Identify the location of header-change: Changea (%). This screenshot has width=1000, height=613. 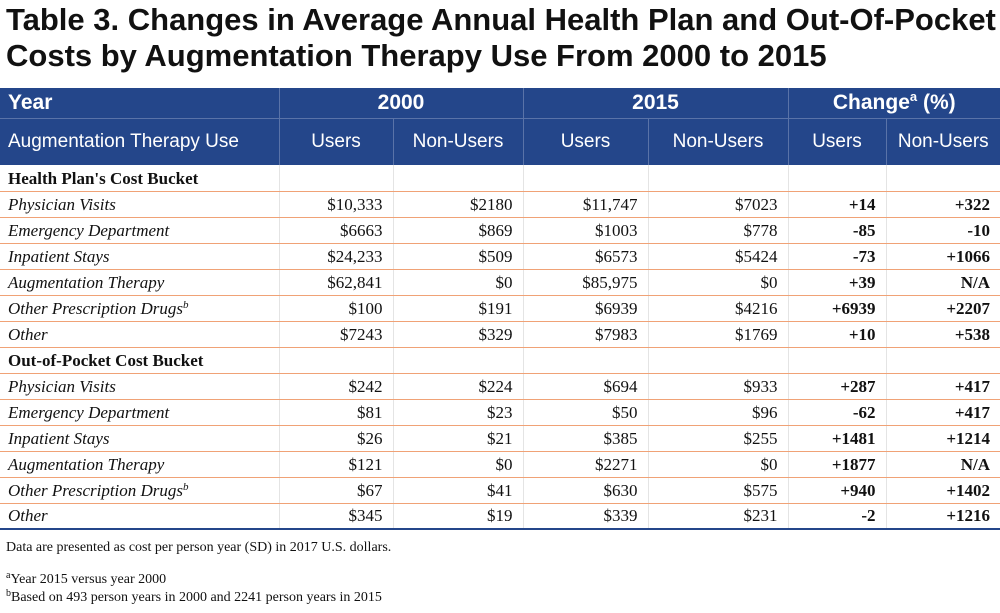
(893, 103).